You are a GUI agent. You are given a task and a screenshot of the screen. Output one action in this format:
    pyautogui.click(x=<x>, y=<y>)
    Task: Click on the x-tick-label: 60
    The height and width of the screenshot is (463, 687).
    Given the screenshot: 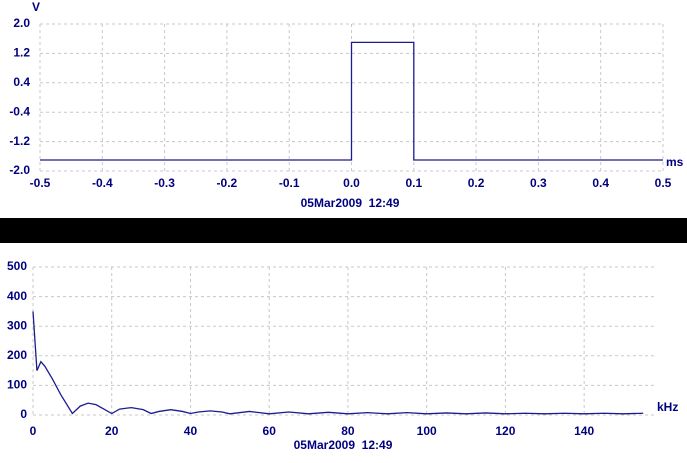 What is the action you would take?
    pyautogui.click(x=270, y=431)
    